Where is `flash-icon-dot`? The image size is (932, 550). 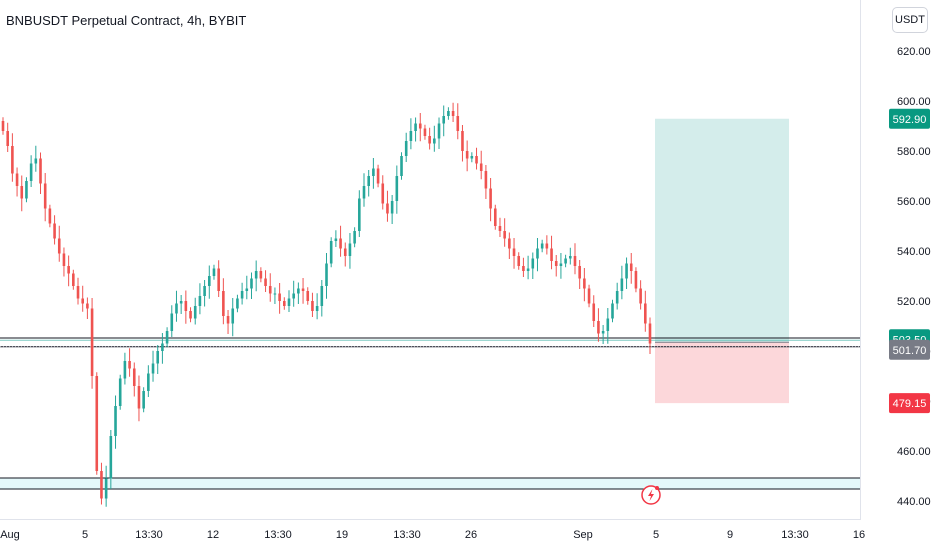
flash-icon-dot is located at coordinates (657, 488).